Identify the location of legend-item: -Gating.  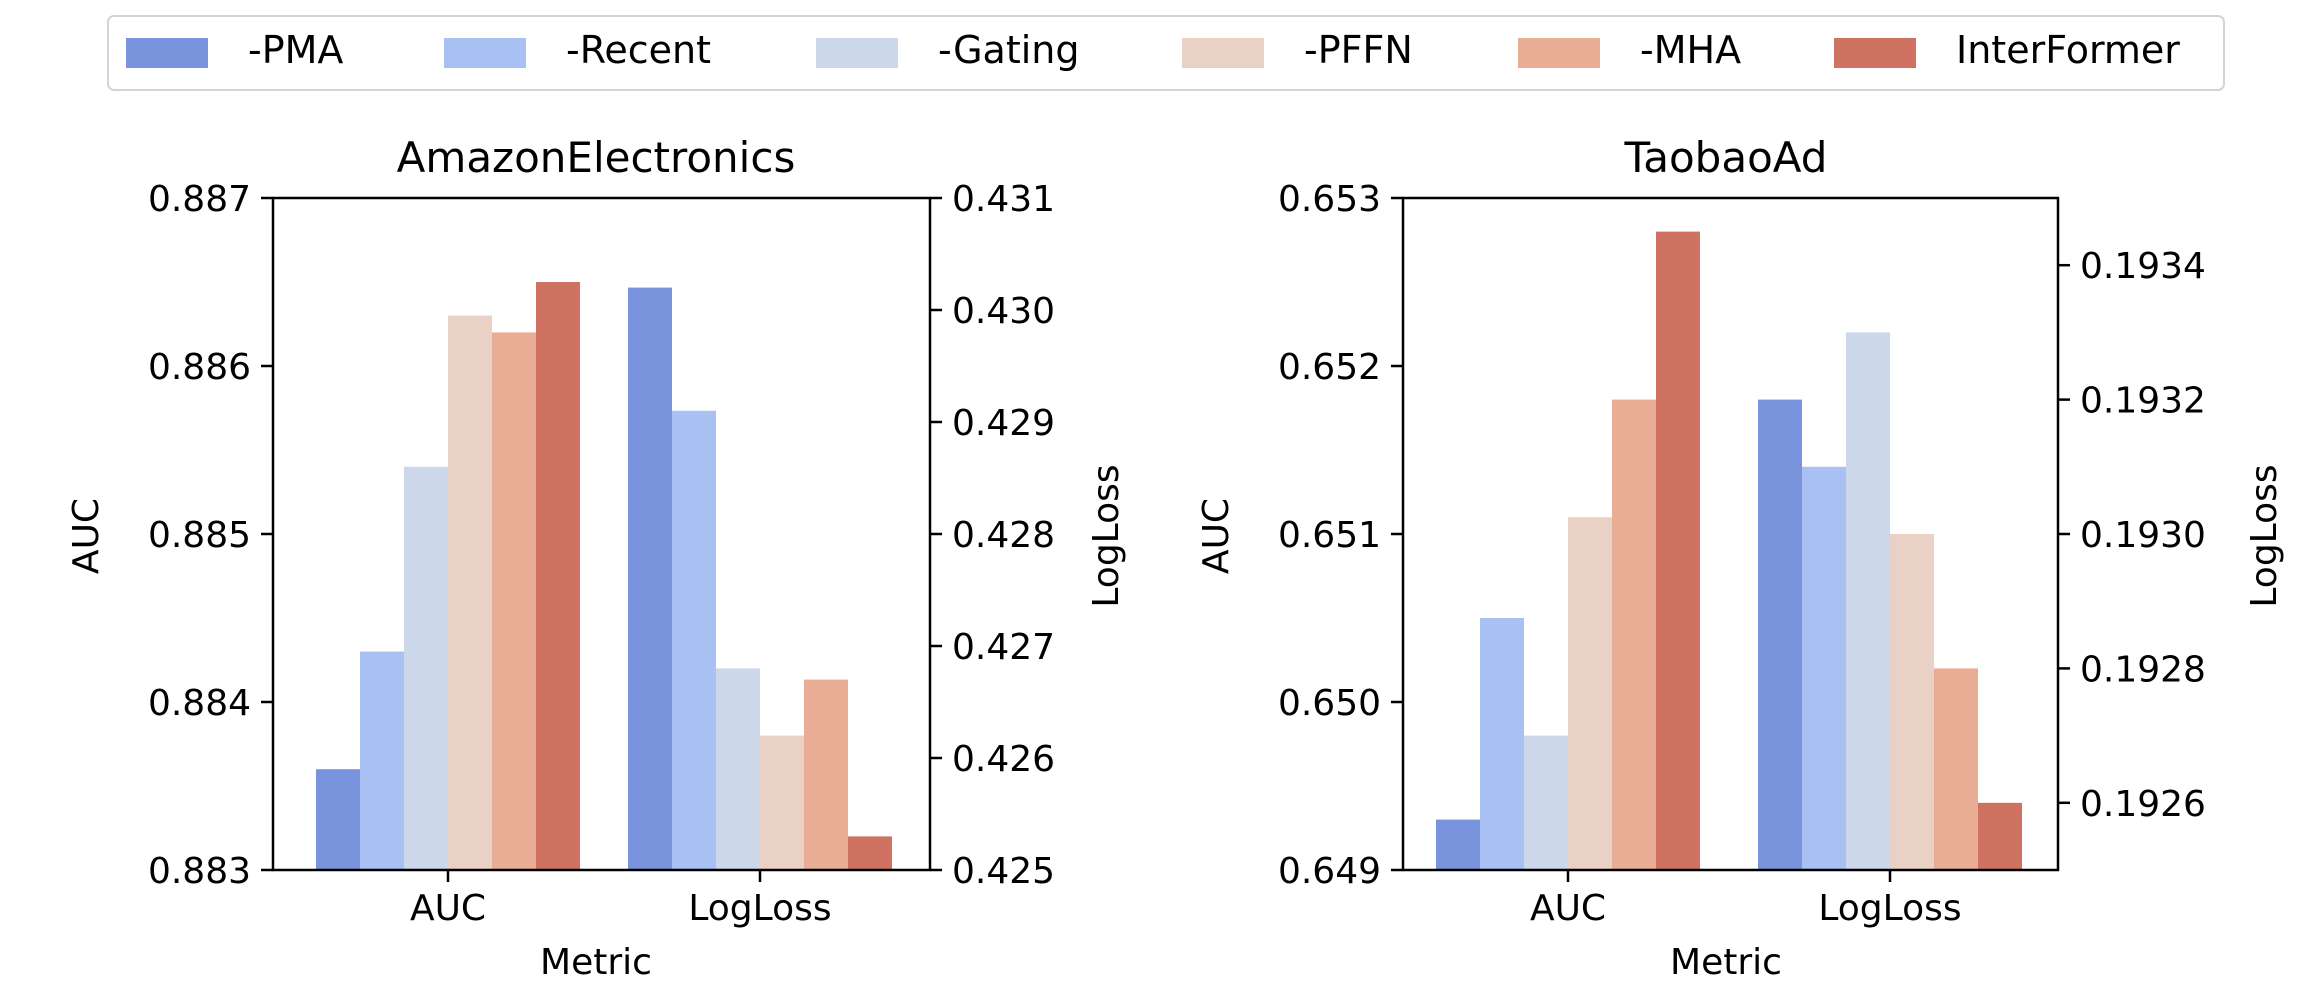
(948, 50).